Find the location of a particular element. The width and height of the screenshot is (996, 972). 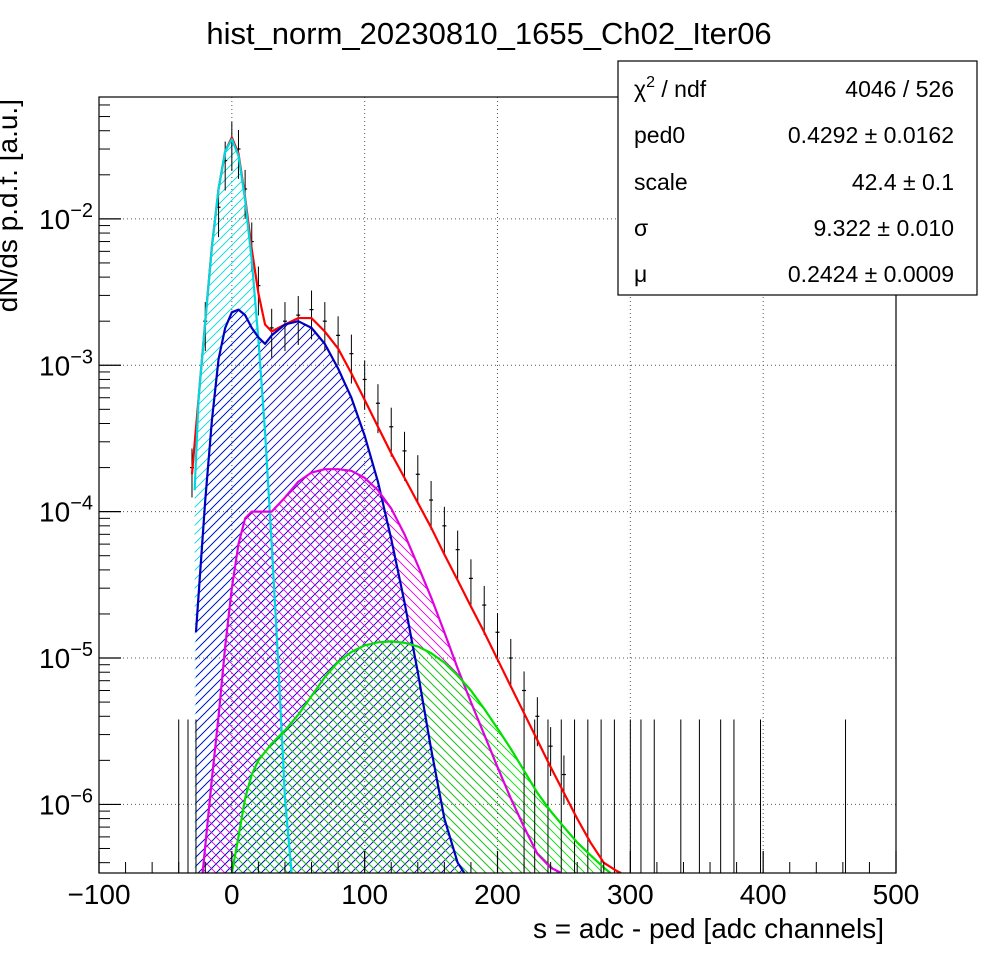

y-tick-label: 10⁻³ is located at coordinates (66, 363).